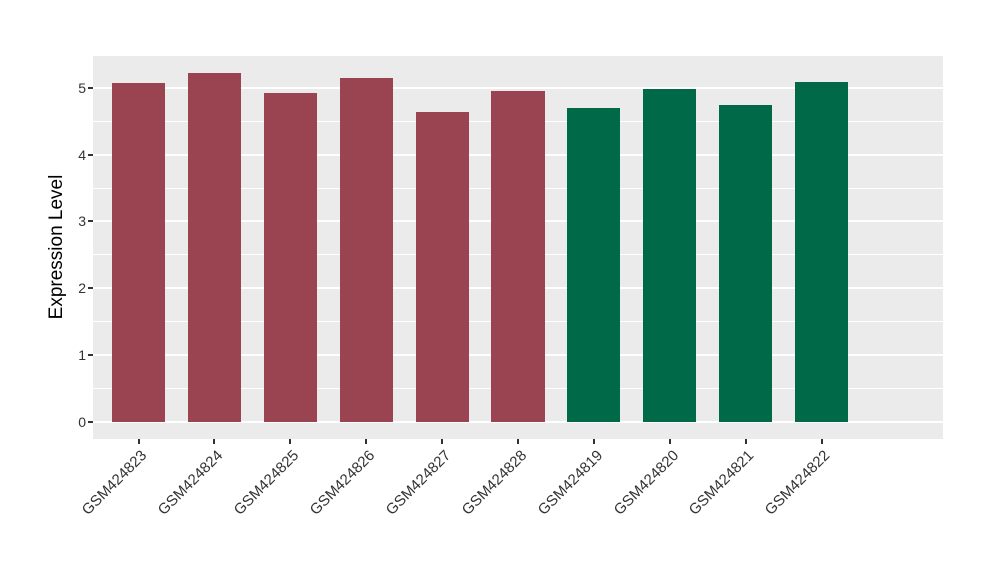  Describe the element at coordinates (82, 421) in the screenshot. I see `y-tick-label: 0` at that location.